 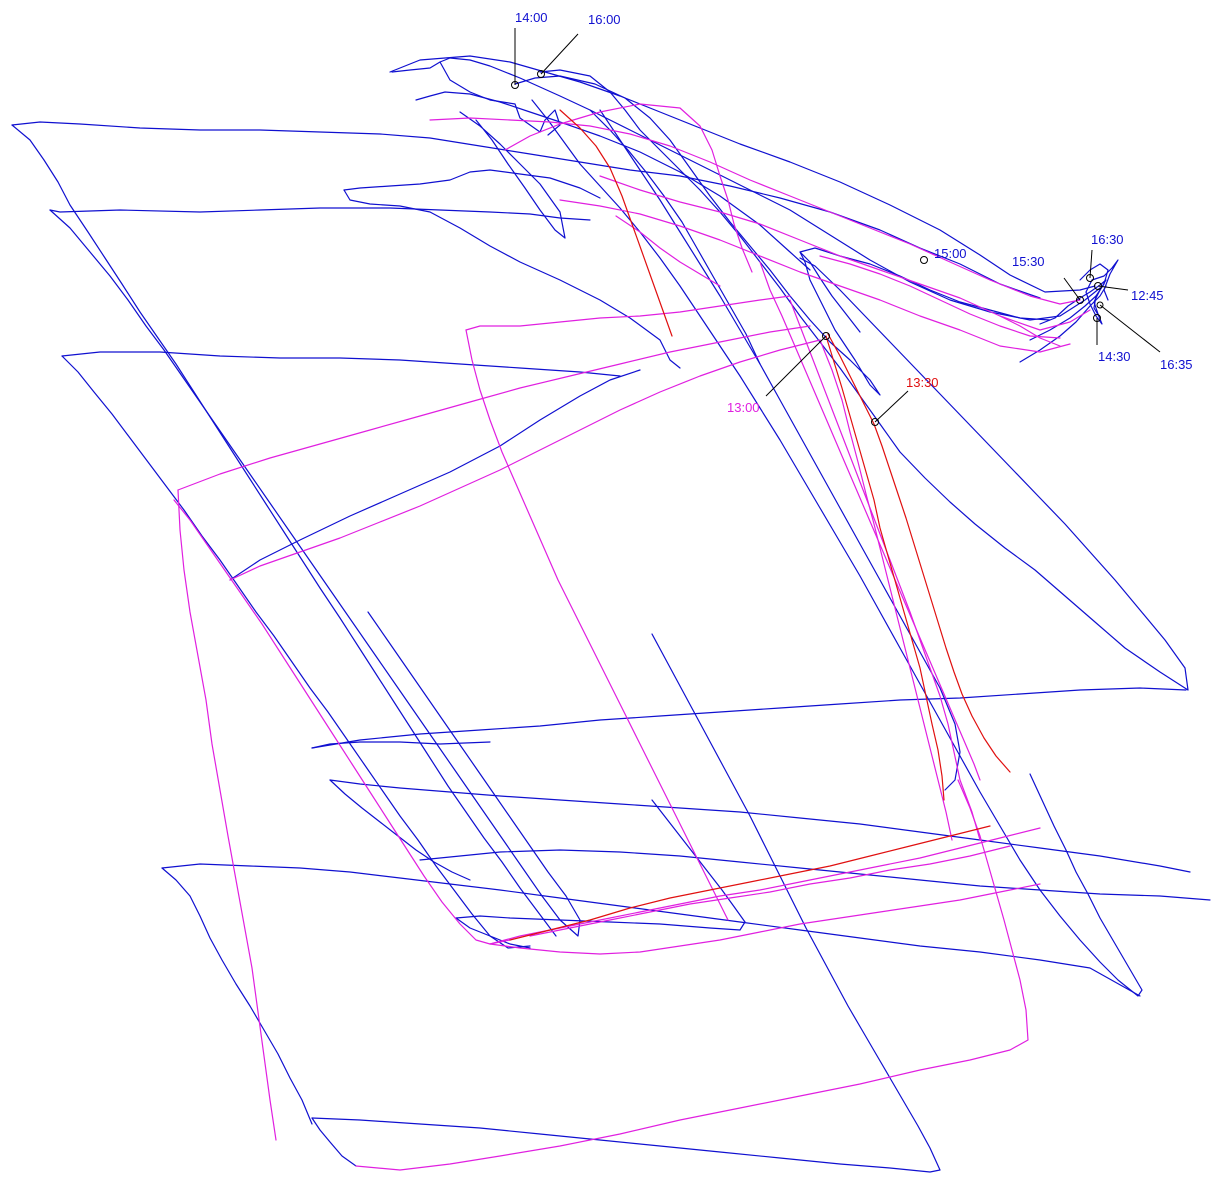 I want to click on label-1245: 12:45, so click(x=1147, y=295).